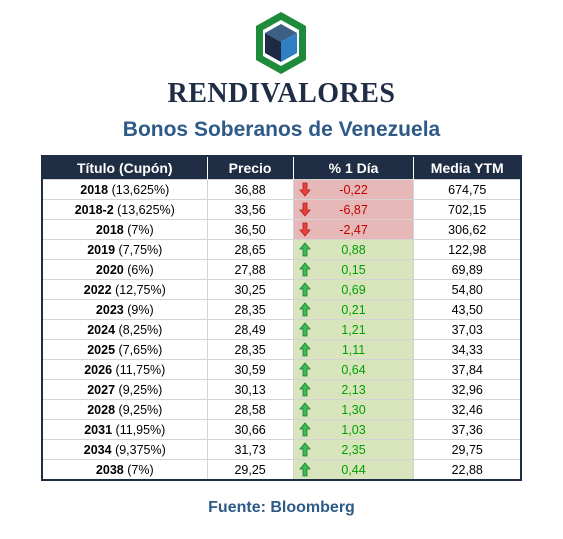  I want to click on bond-name: 2024, so click(101, 329).